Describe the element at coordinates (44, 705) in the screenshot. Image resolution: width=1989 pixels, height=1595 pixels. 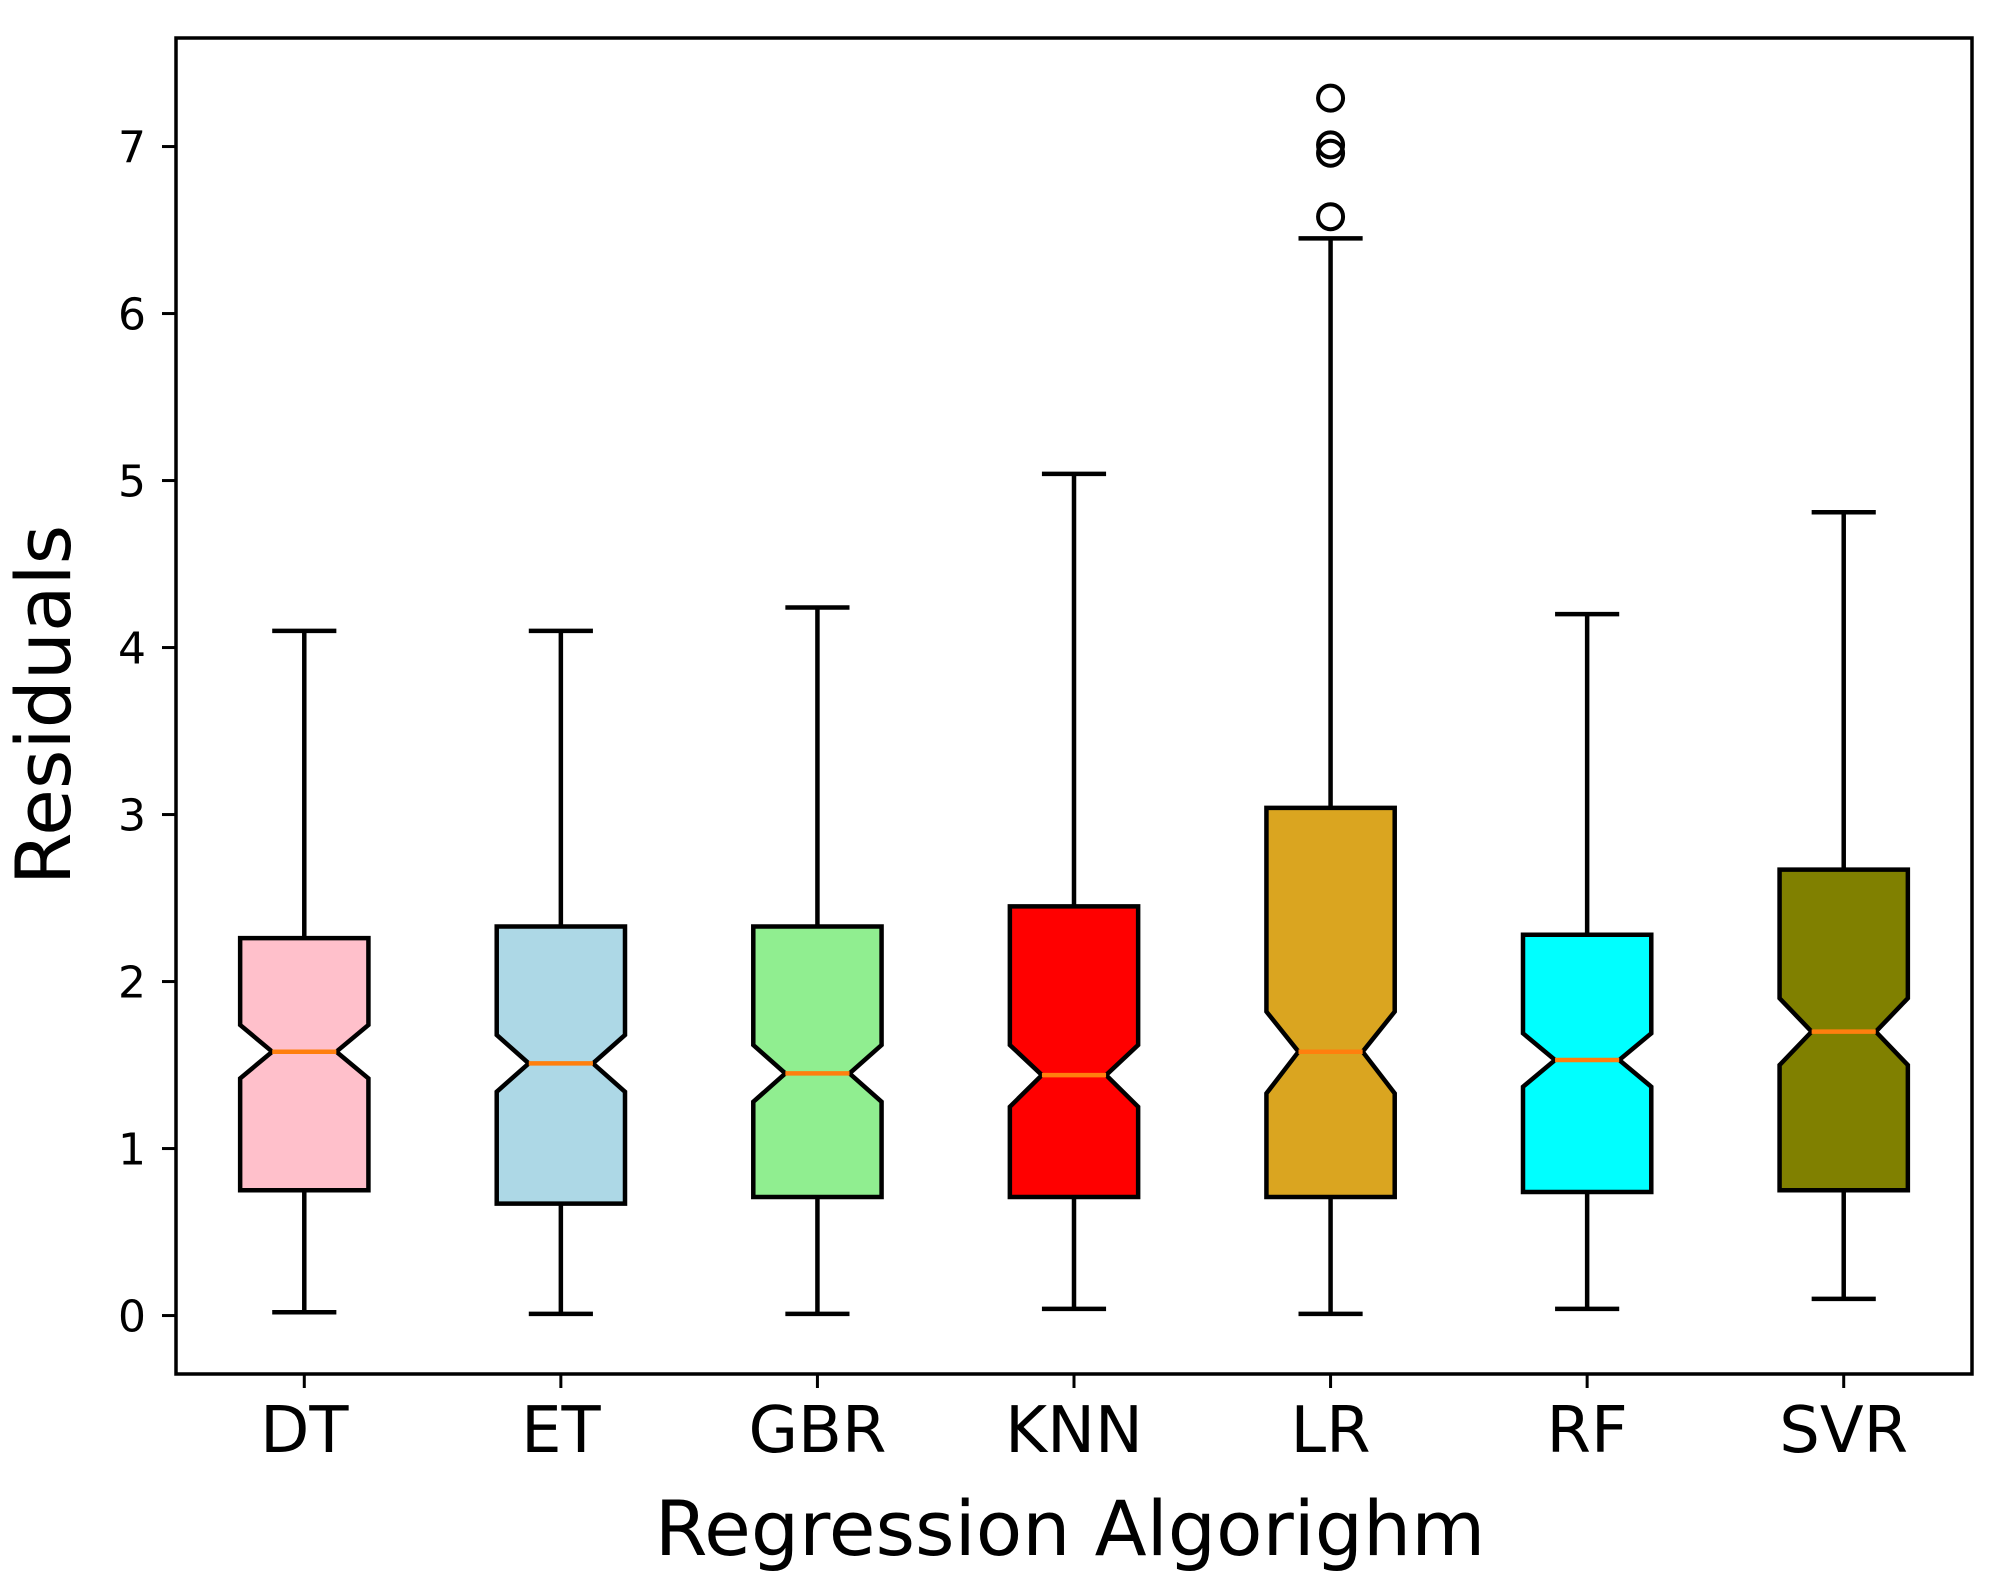
I see `y-axis-label: Residuals` at that location.